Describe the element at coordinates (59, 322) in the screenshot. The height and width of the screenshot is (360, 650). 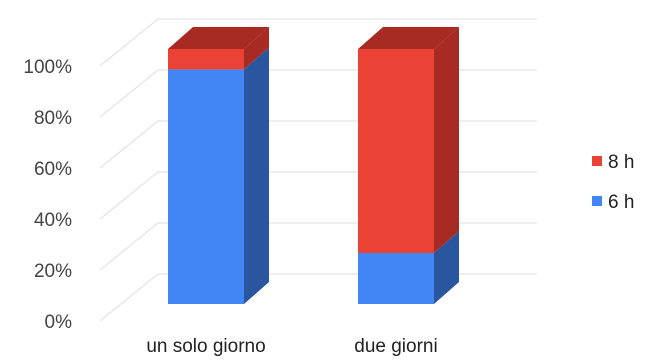
I see `y-tick-label: 0%` at that location.